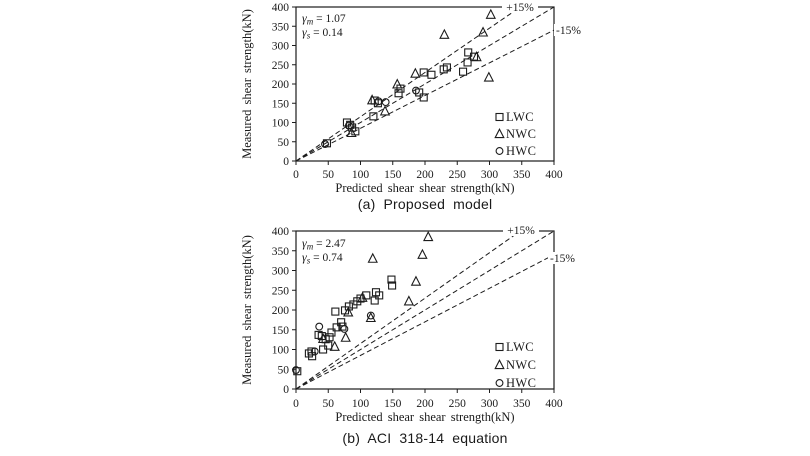 Image resolution: width=810 pixels, height=456 pixels. What do you see at coordinates (281, 311) in the screenshot?
I see `y-tick-label: 200` at bounding box center [281, 311].